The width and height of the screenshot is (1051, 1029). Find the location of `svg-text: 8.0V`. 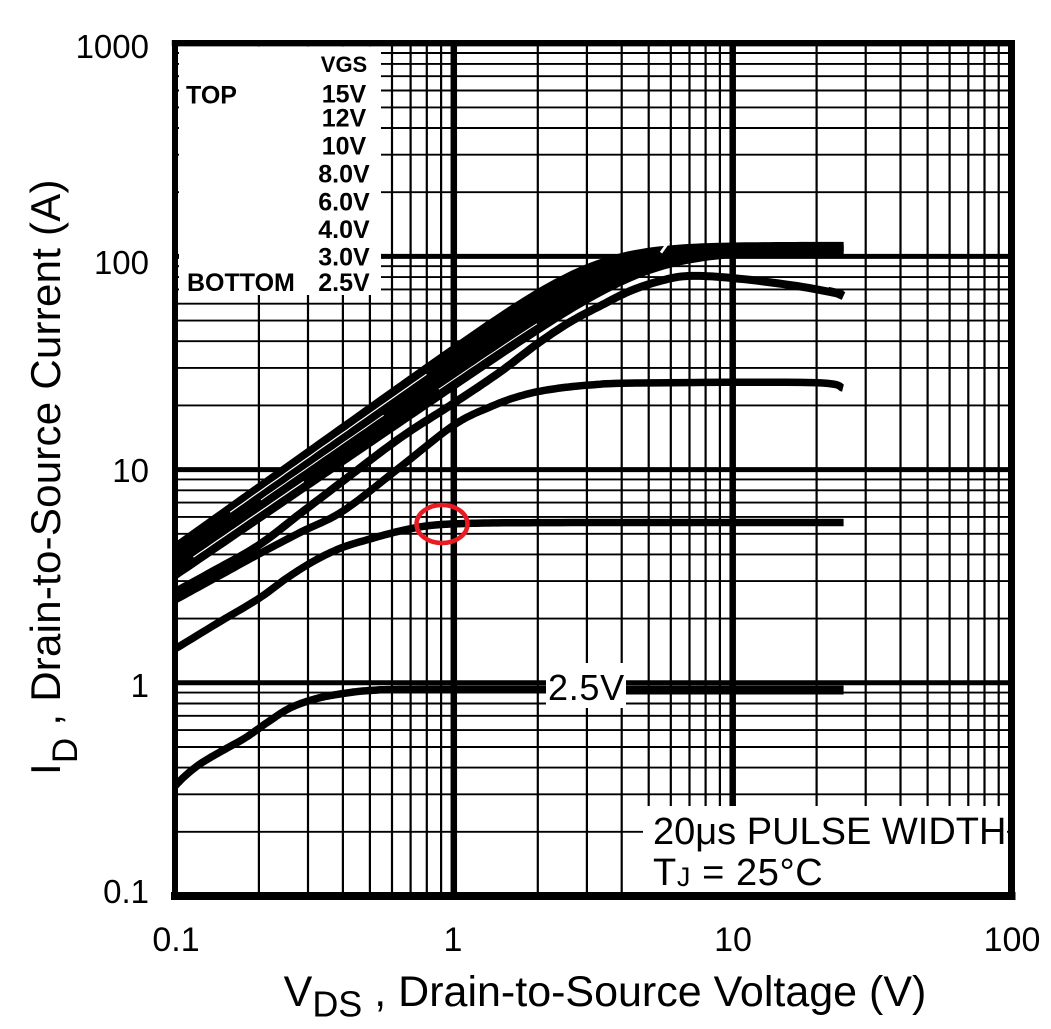

svg-text: 8.0V is located at coordinates (344, 175).